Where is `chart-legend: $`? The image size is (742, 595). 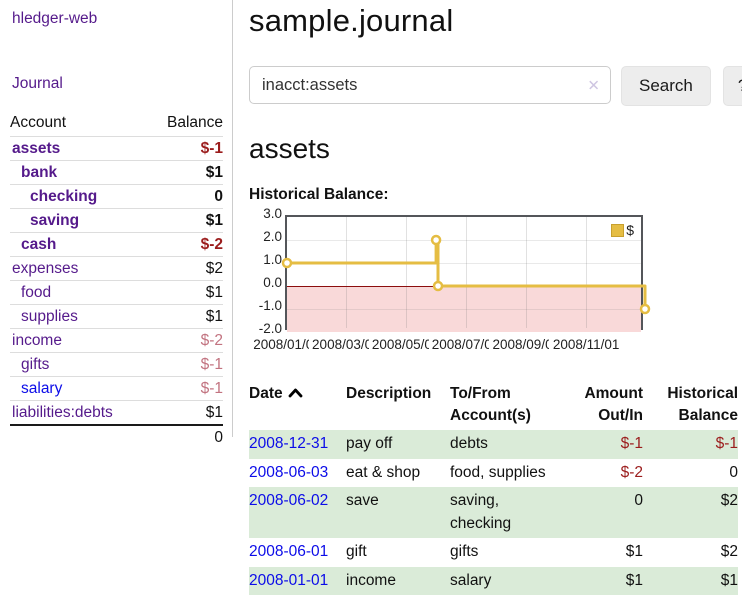
chart-legend: $ is located at coordinates (622, 230).